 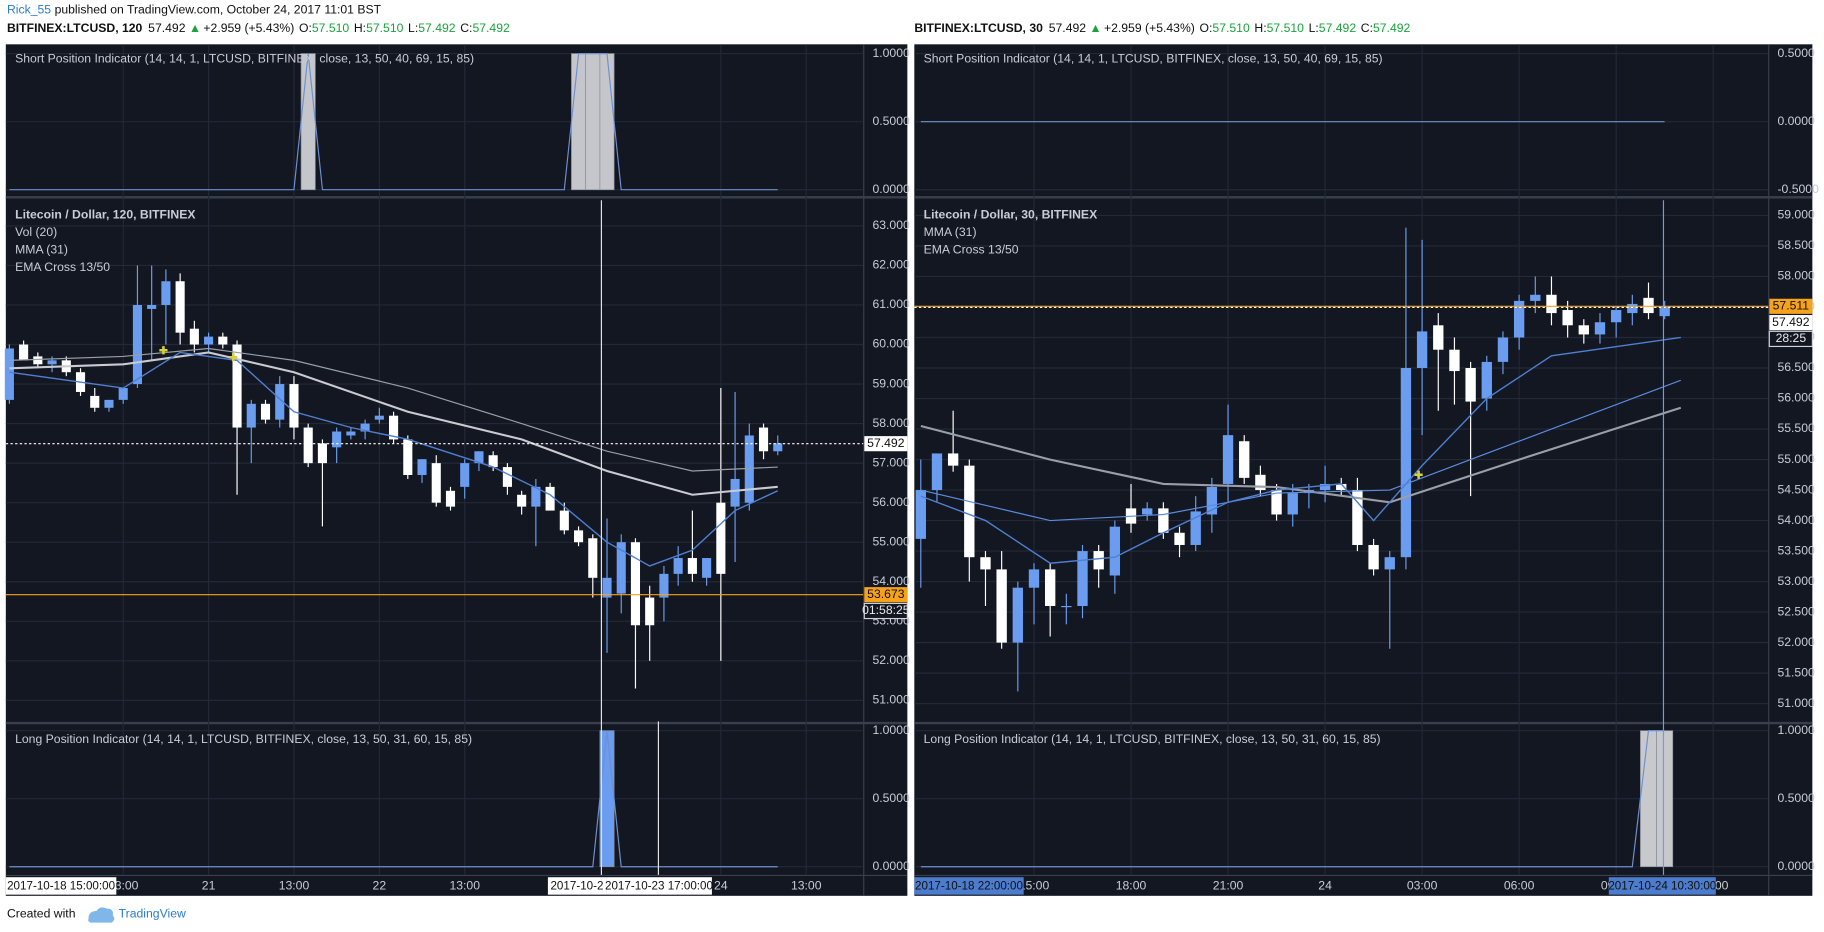 I want to click on y-tick-label: 53.000, so click(x=1796, y=581).